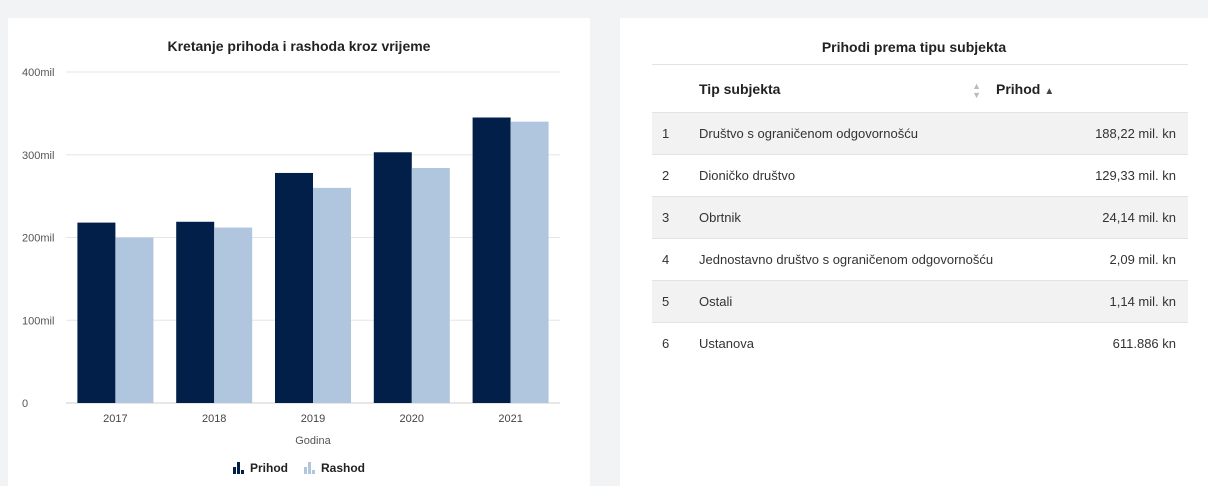 Image resolution: width=1208 pixels, height=486 pixels. What do you see at coordinates (808, 133) in the screenshot?
I see `row-type: Društvo s ograničenom odgovornošću` at bounding box center [808, 133].